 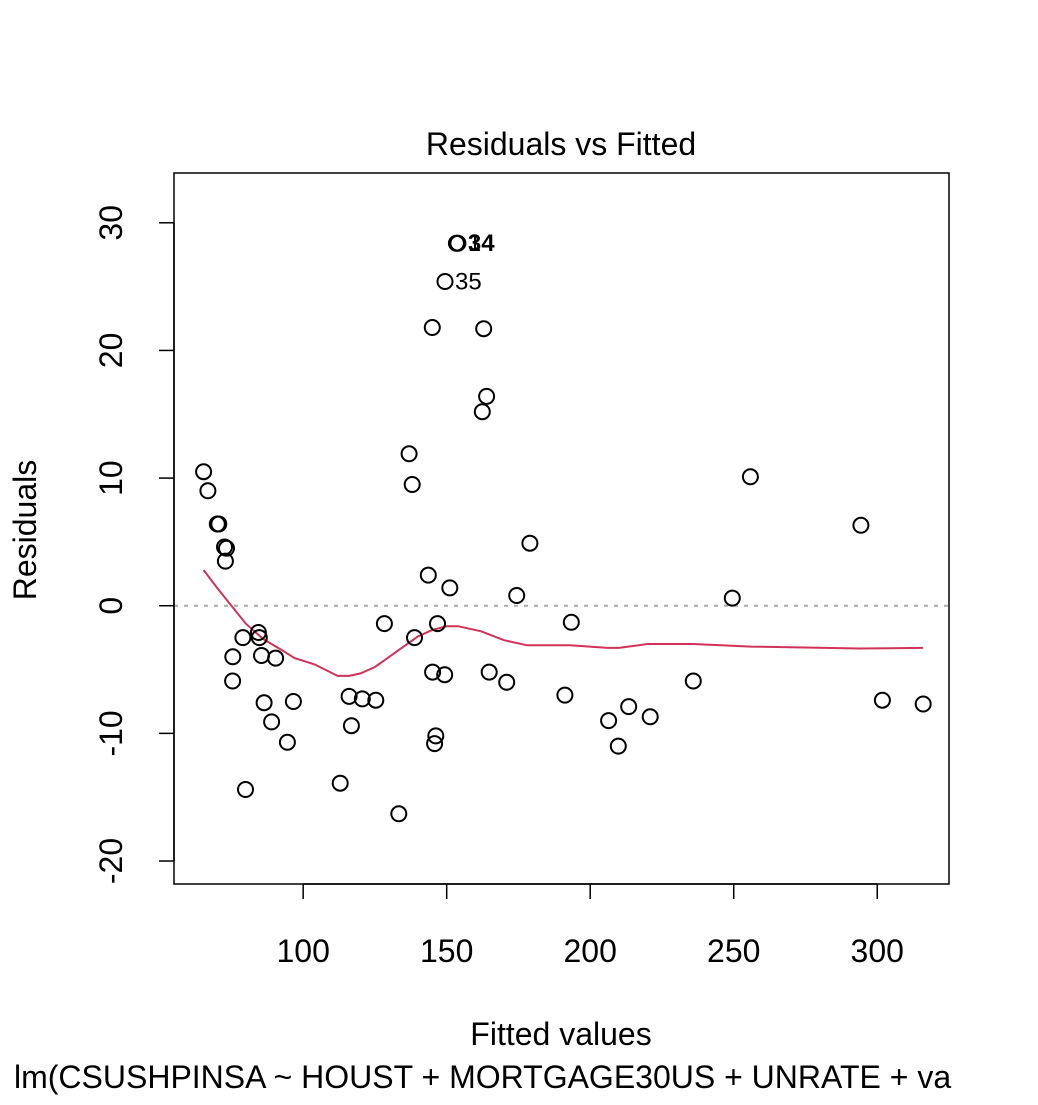 What do you see at coordinates (111, 606) in the screenshot?
I see `y-tick-label: 0` at bounding box center [111, 606].